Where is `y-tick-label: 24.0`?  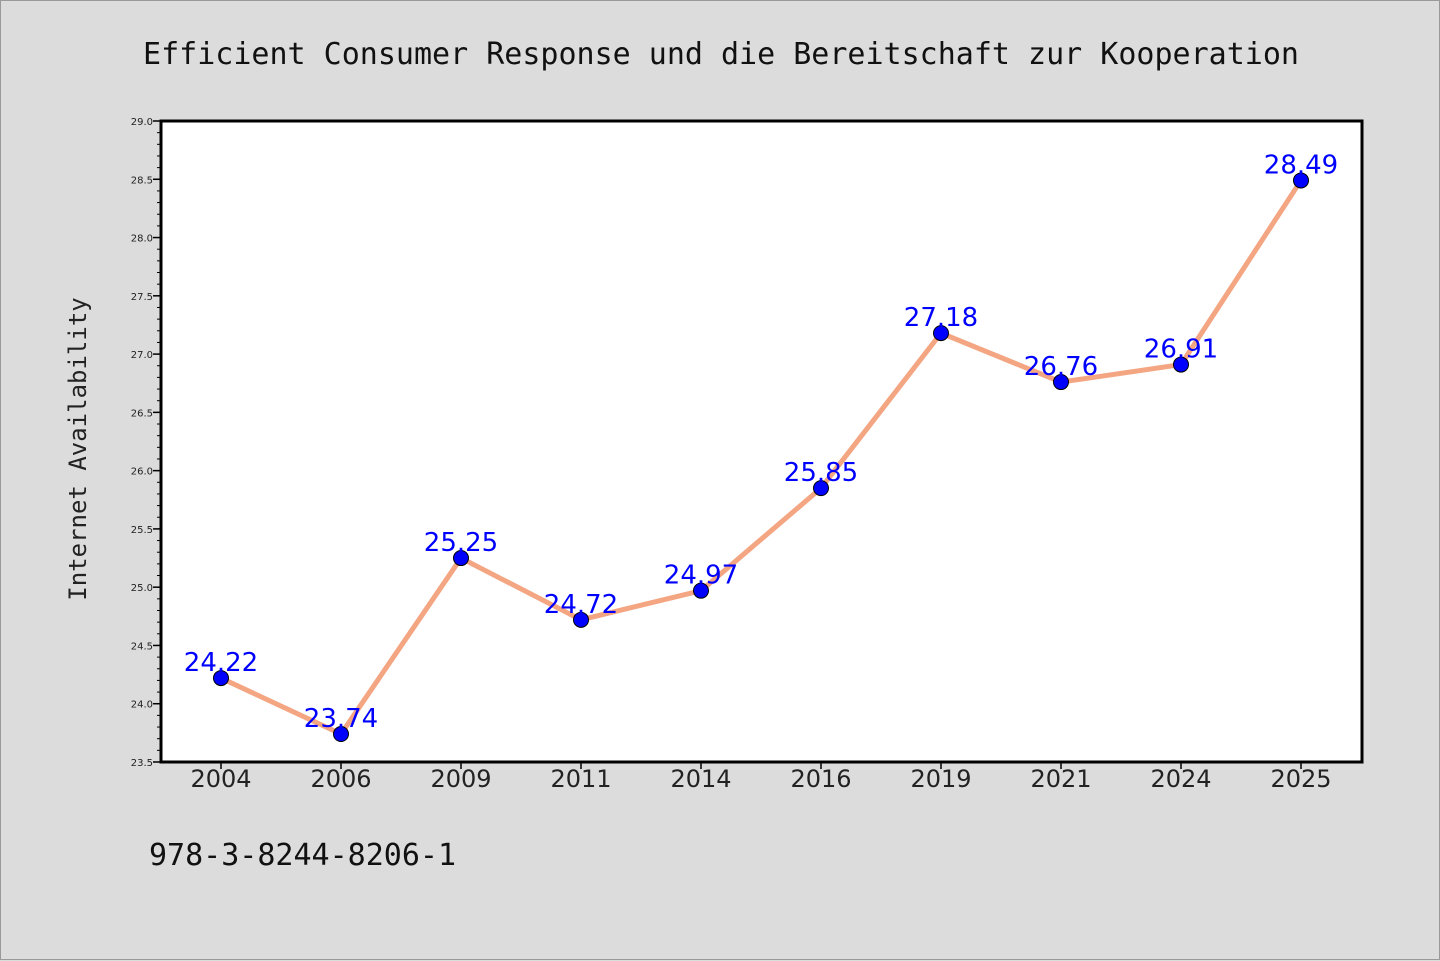
y-tick-label: 24.0 is located at coordinates (142, 705).